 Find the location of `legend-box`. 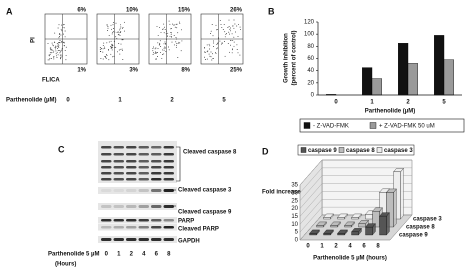

legend-box is located at coordinates (356, 150).